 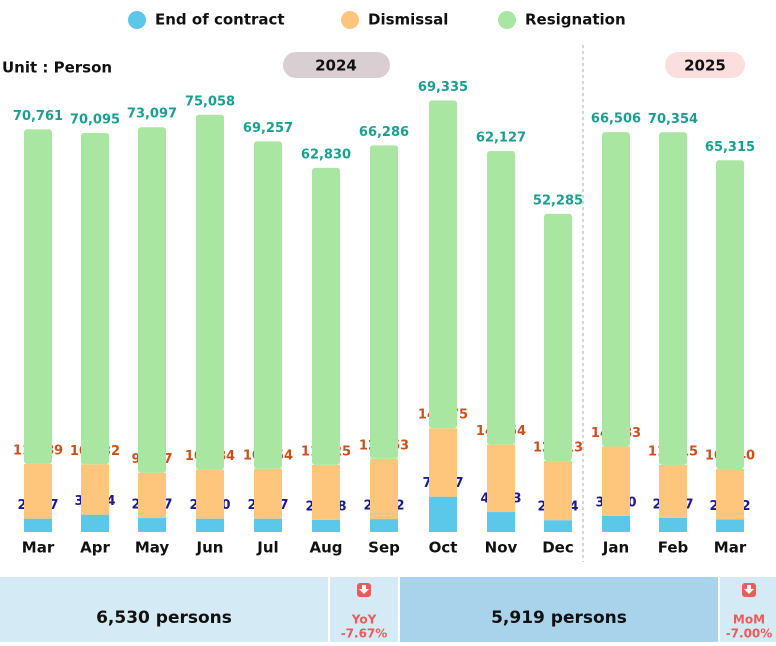 I want to click on data-label: 70,761, so click(x=38, y=116).